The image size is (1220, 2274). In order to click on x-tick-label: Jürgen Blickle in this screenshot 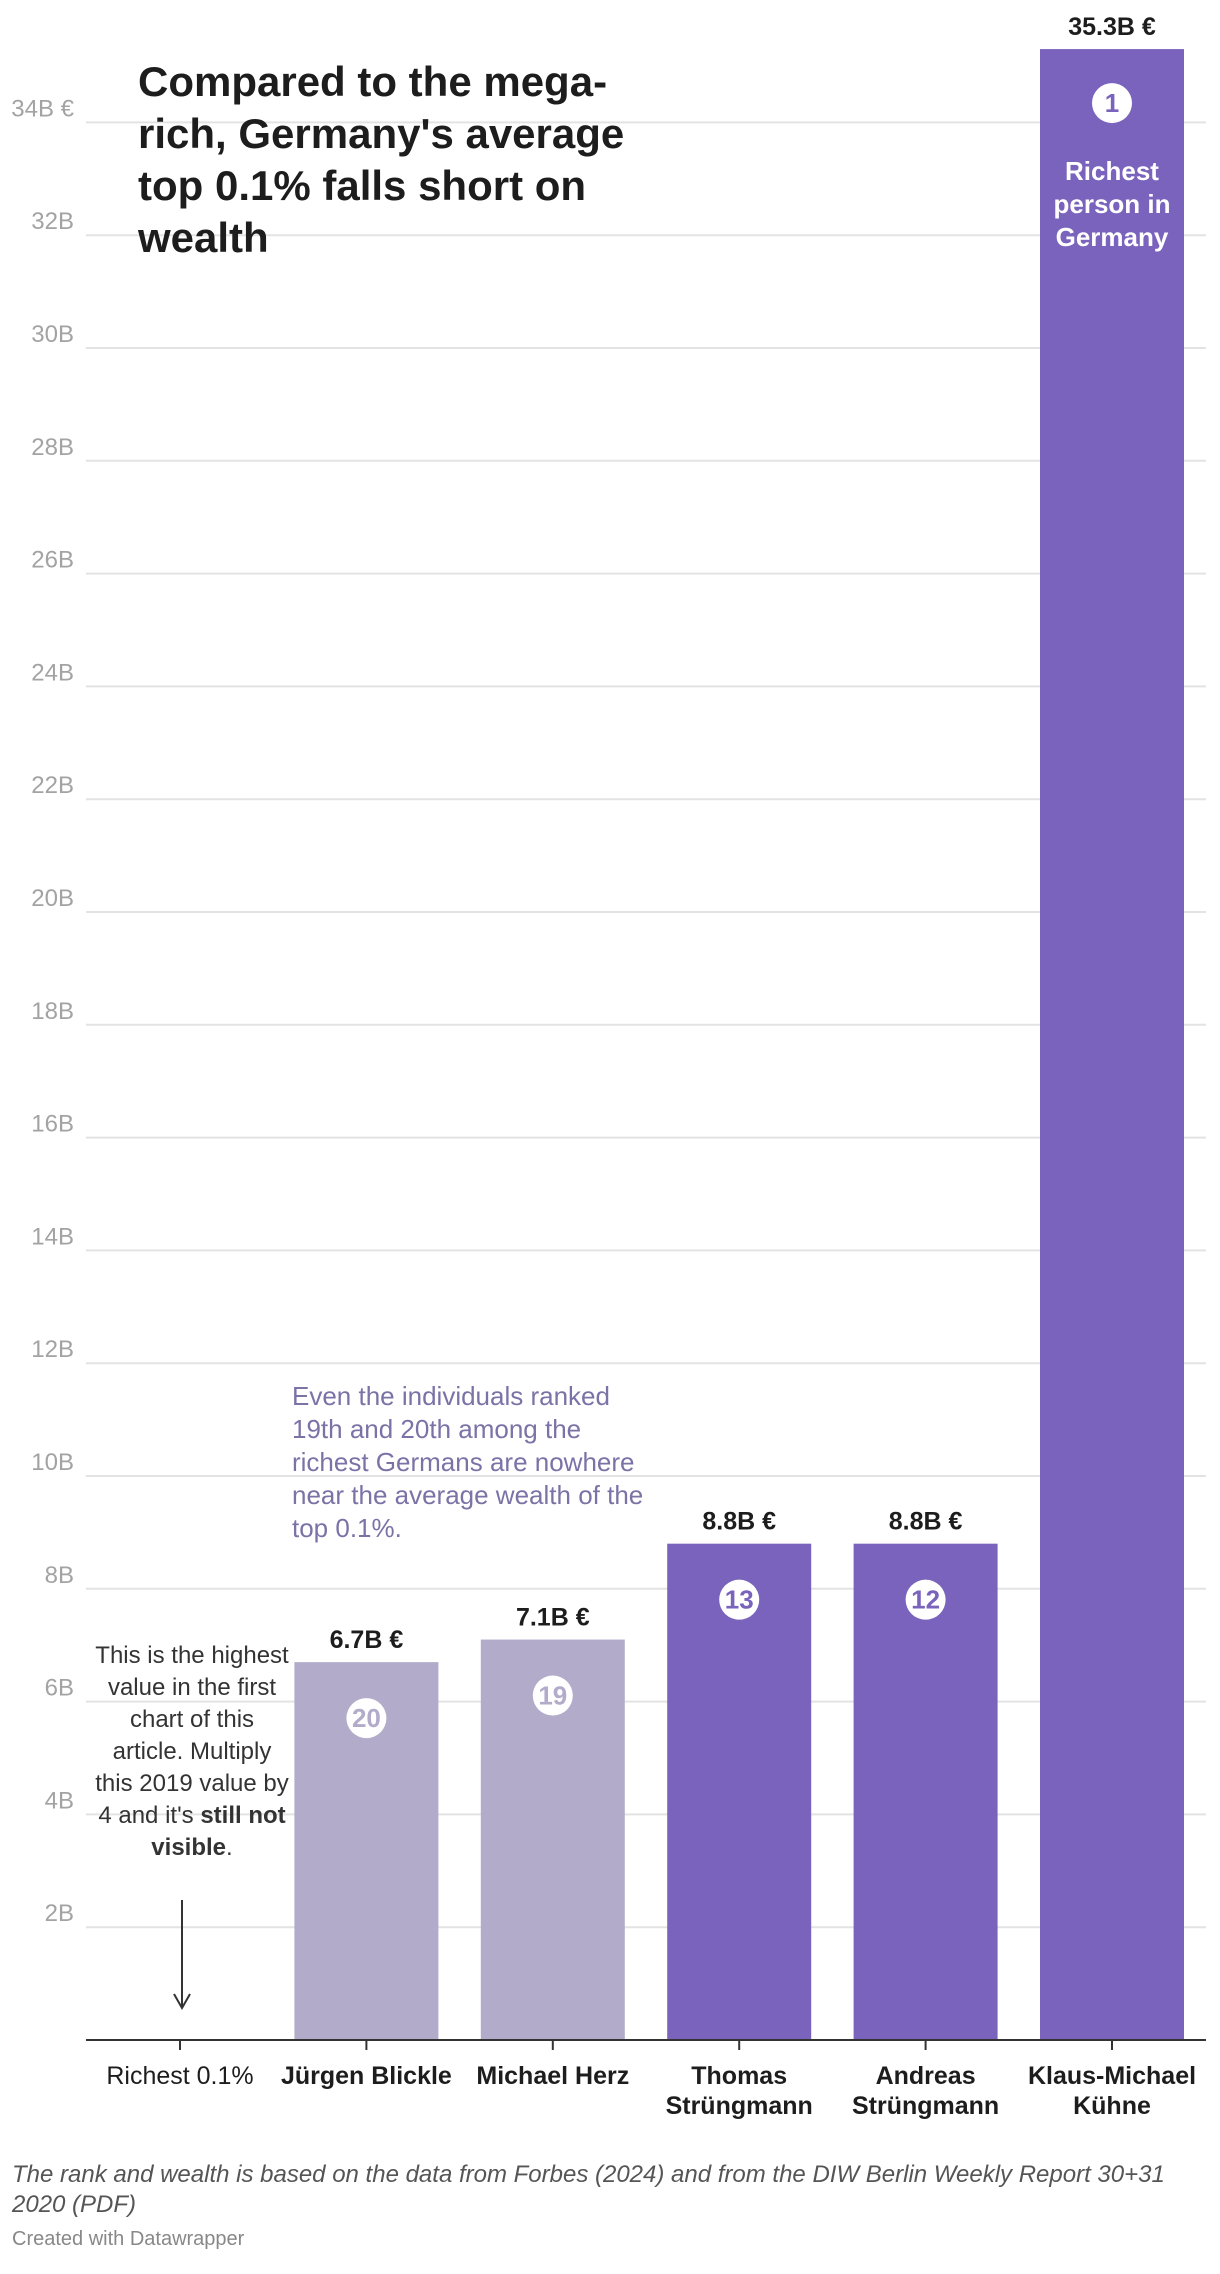, I will do `click(366, 2076)`.